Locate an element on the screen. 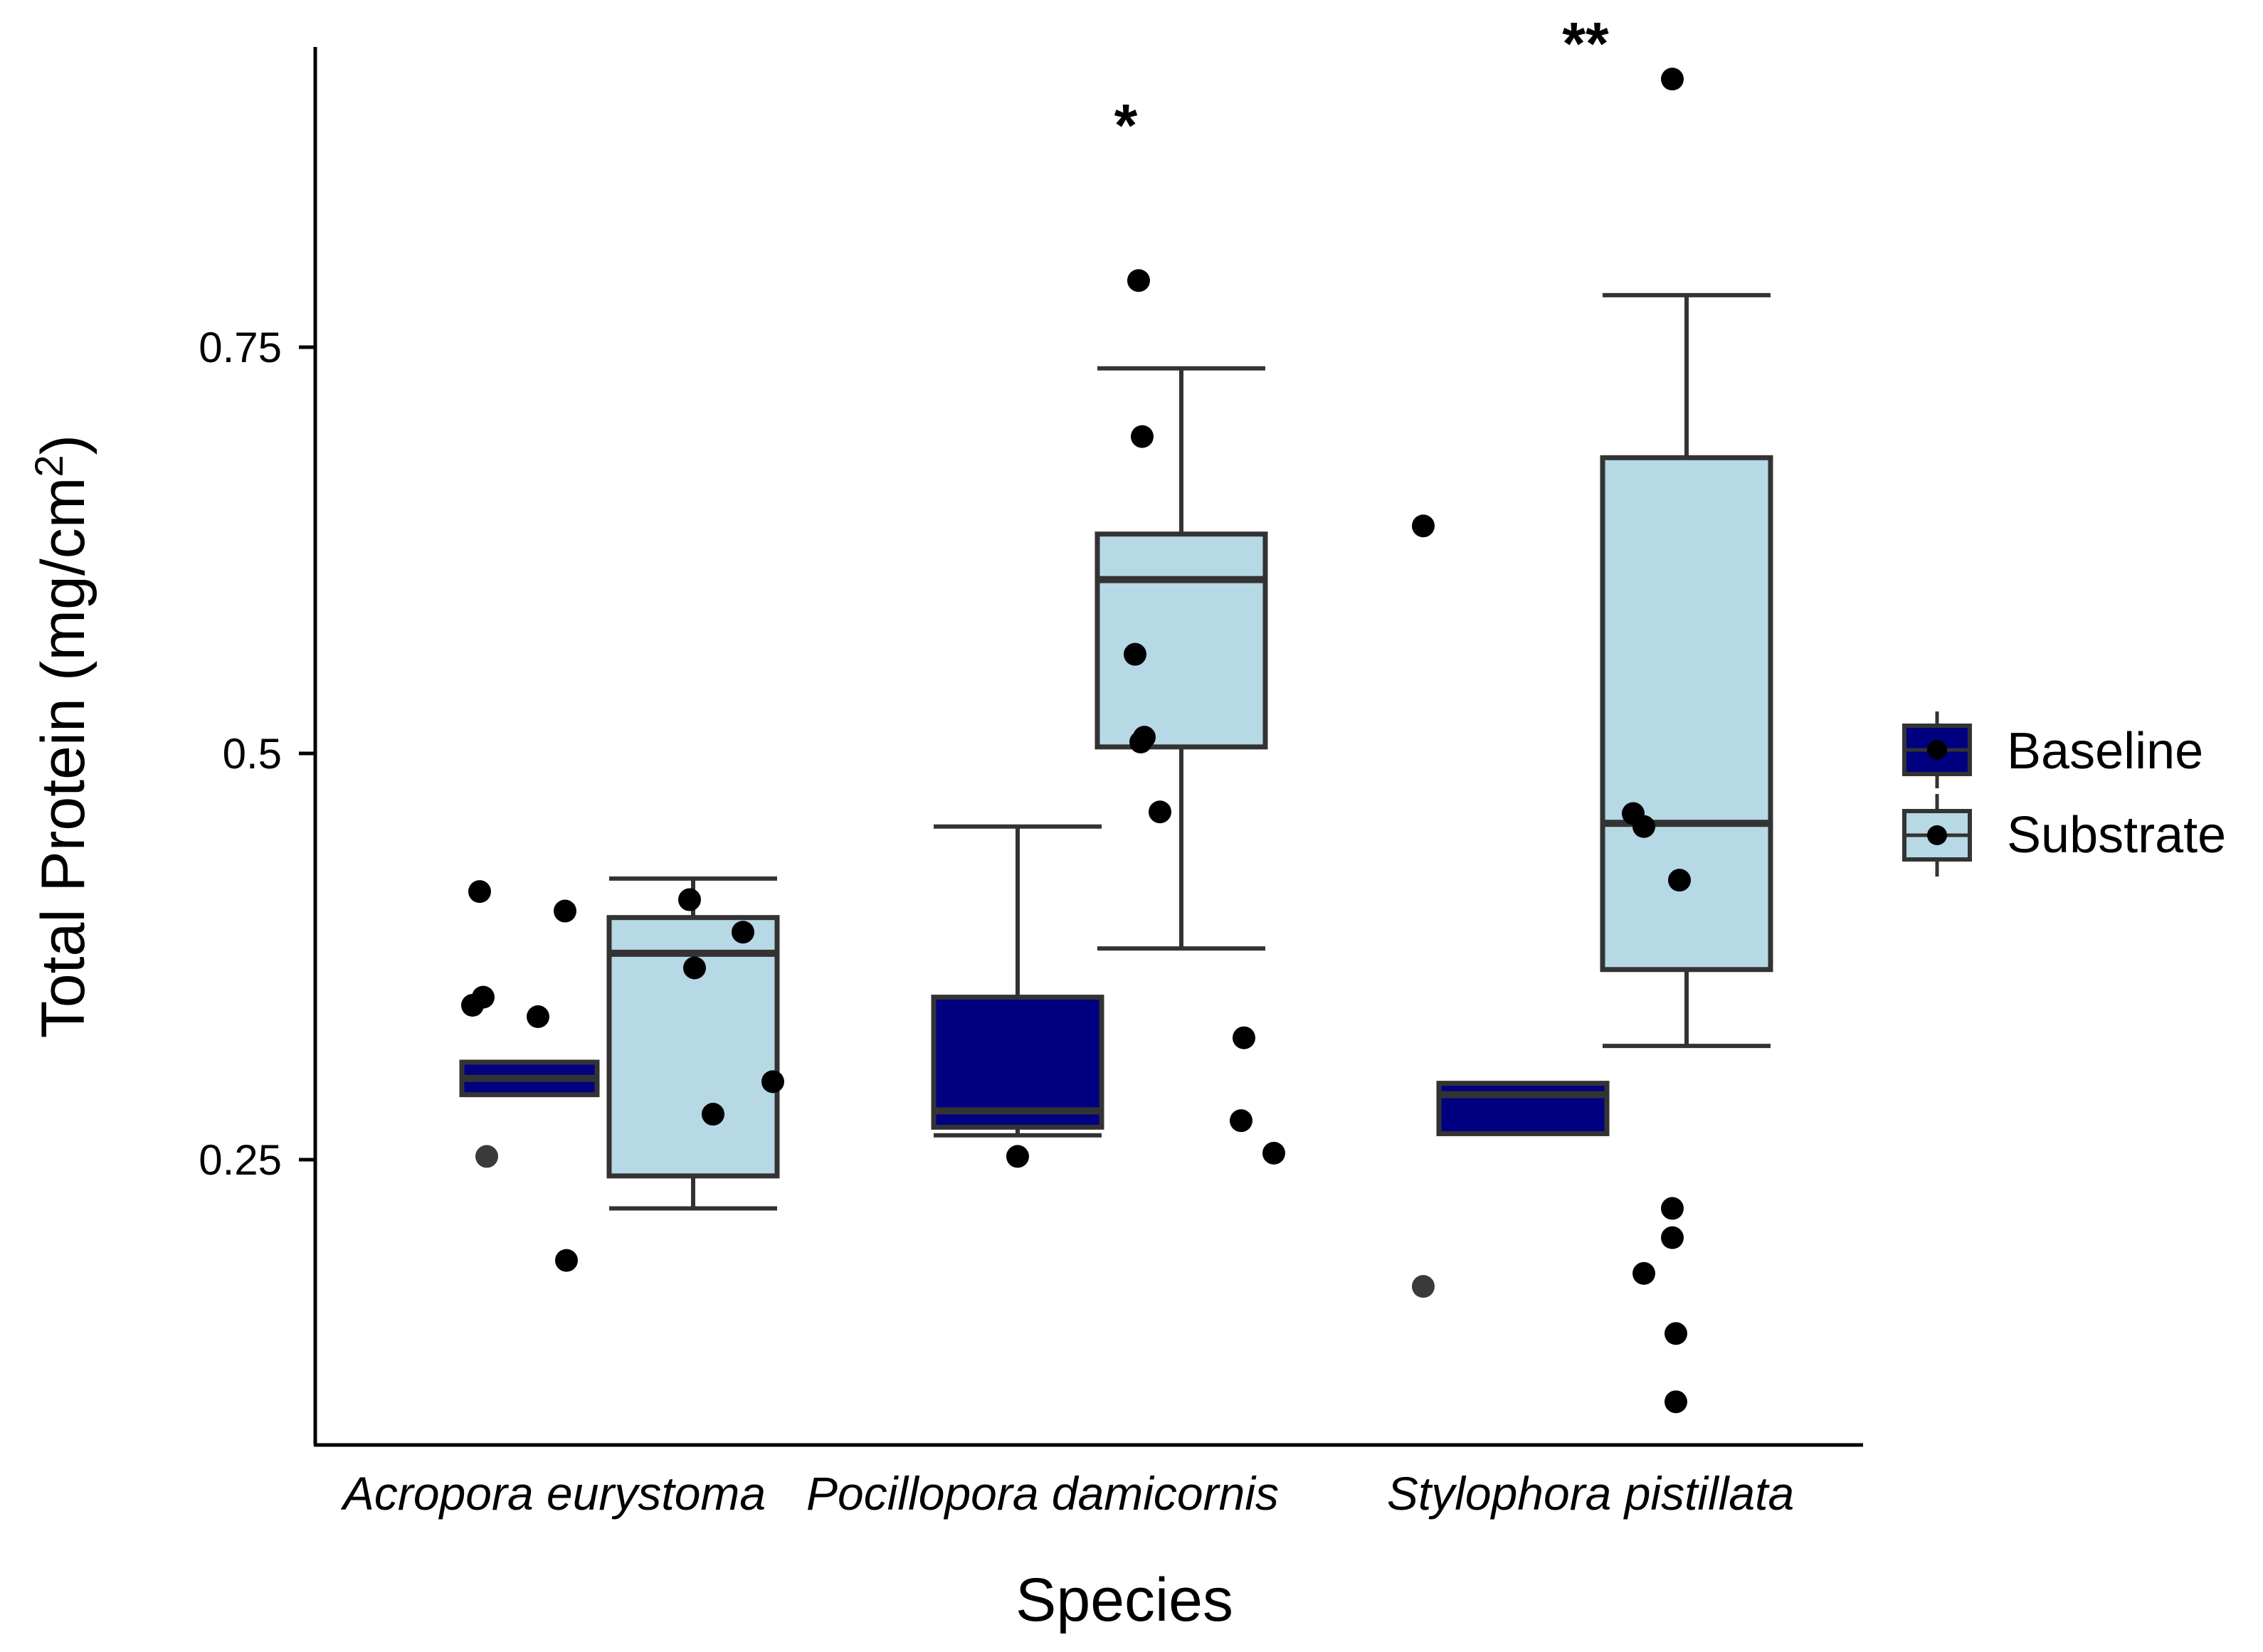 The height and width of the screenshot is (1652, 2263). x-category-label: Stylophora pistillata is located at coordinates (1591, 1493).